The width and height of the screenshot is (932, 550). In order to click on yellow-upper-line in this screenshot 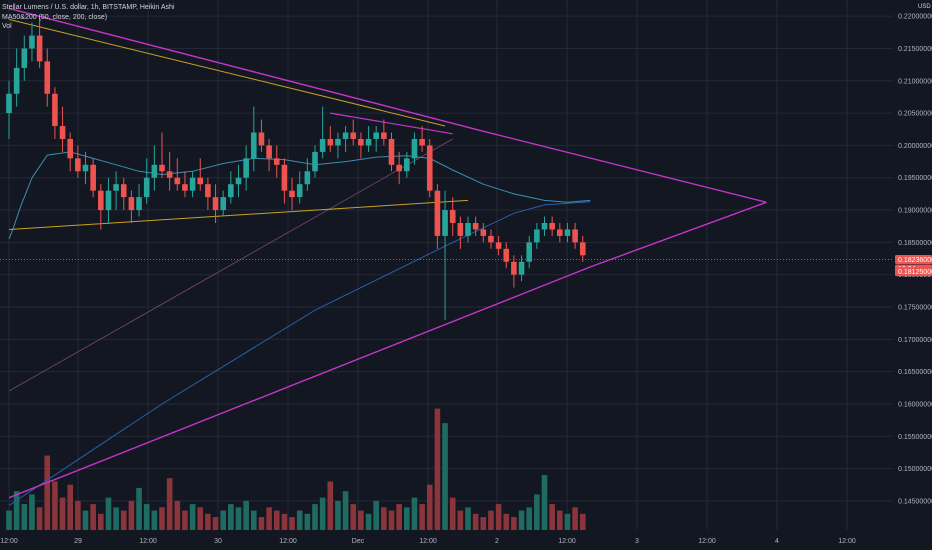, I will do `click(227, 72)`.